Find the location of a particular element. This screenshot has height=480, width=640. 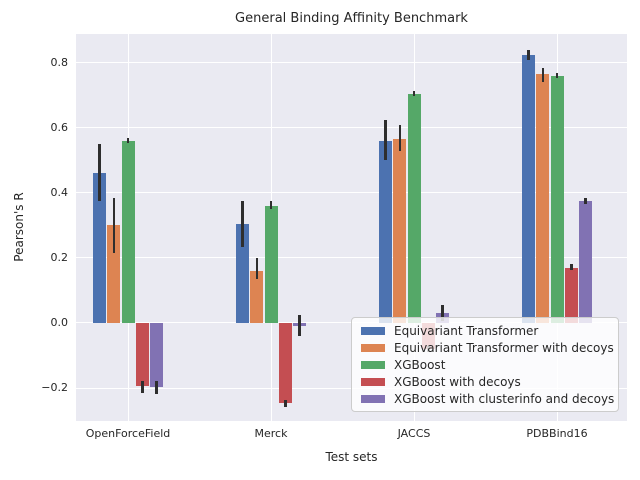

y-tick-label: 0.6 is located at coordinates (59, 127).